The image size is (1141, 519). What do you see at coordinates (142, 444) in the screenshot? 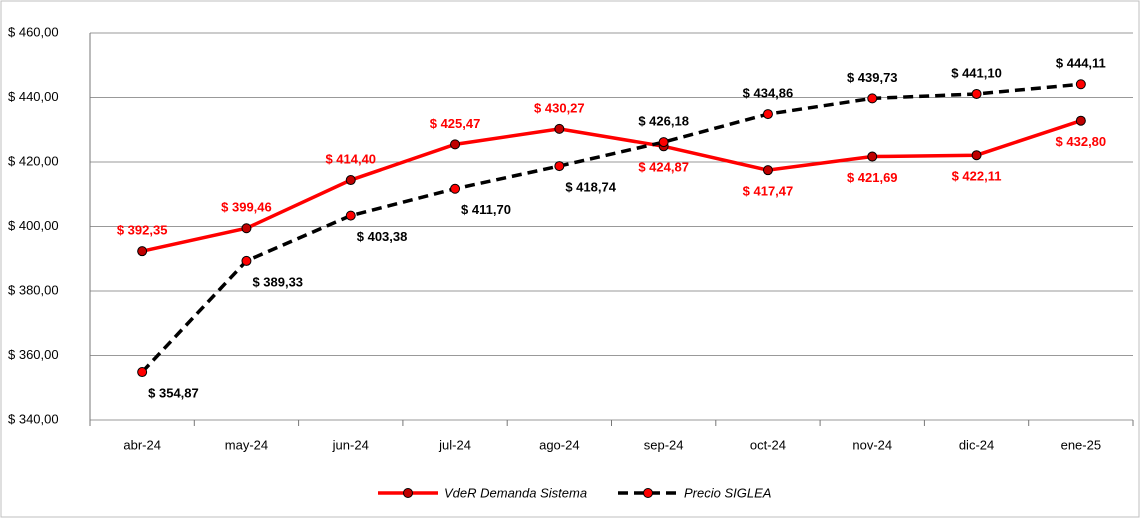
I see `x-tick-label: abr-24` at bounding box center [142, 444].